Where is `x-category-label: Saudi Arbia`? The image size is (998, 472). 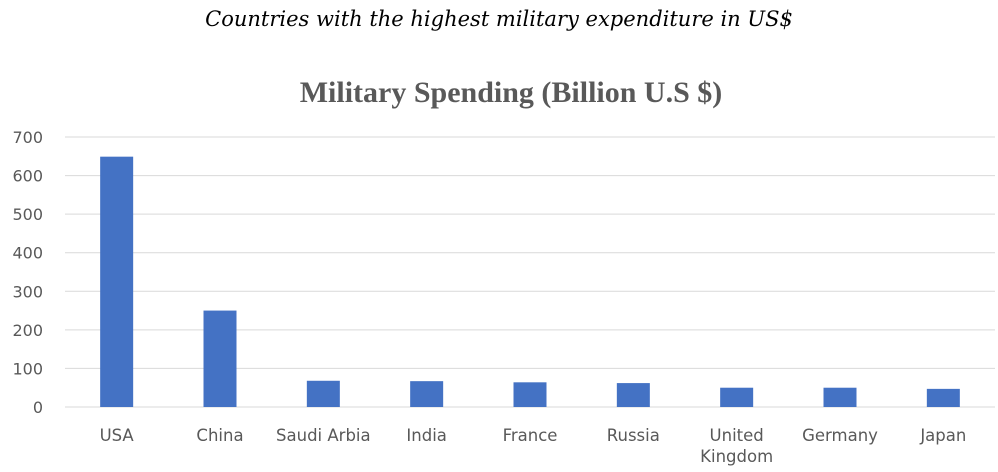
x-category-label: Saudi Arbia is located at coordinates (323, 435).